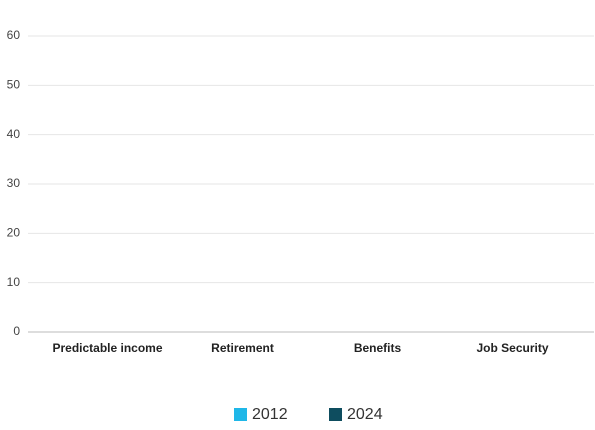 Image resolution: width=595 pixels, height=430 pixels. What do you see at coordinates (14, 35) in the screenshot?
I see `y-tick-label: 60` at bounding box center [14, 35].